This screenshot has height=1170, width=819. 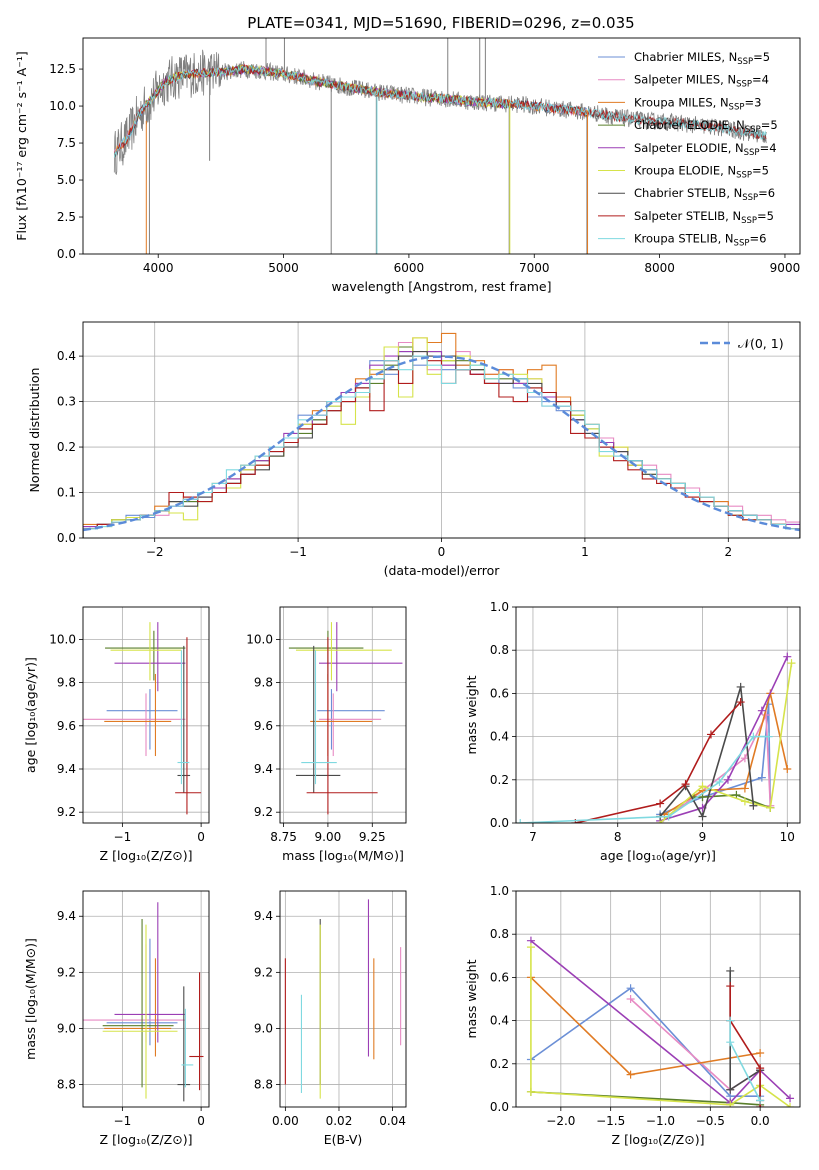 I want to click on legend-entry: Kroupa MILES, NSSP=3, so click(x=697, y=103).